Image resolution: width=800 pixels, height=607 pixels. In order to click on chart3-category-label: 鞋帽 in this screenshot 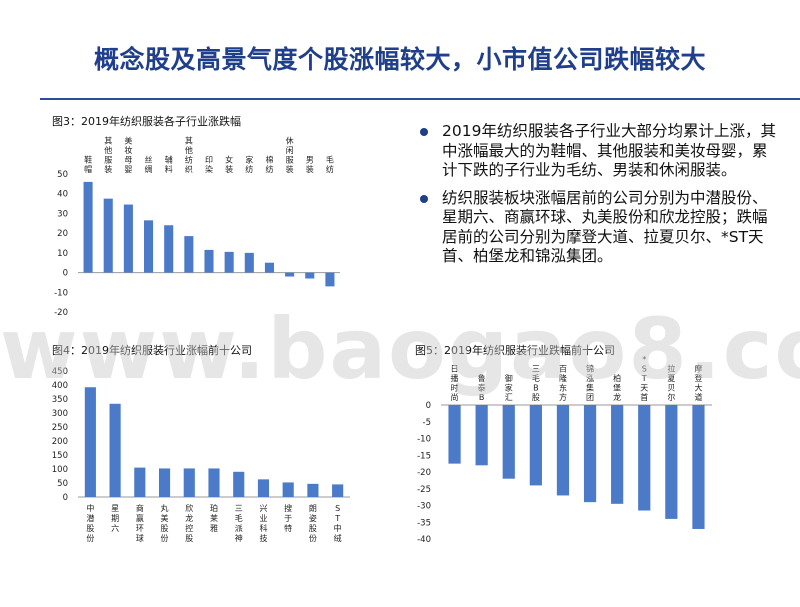, I will do `click(88, 165)`.